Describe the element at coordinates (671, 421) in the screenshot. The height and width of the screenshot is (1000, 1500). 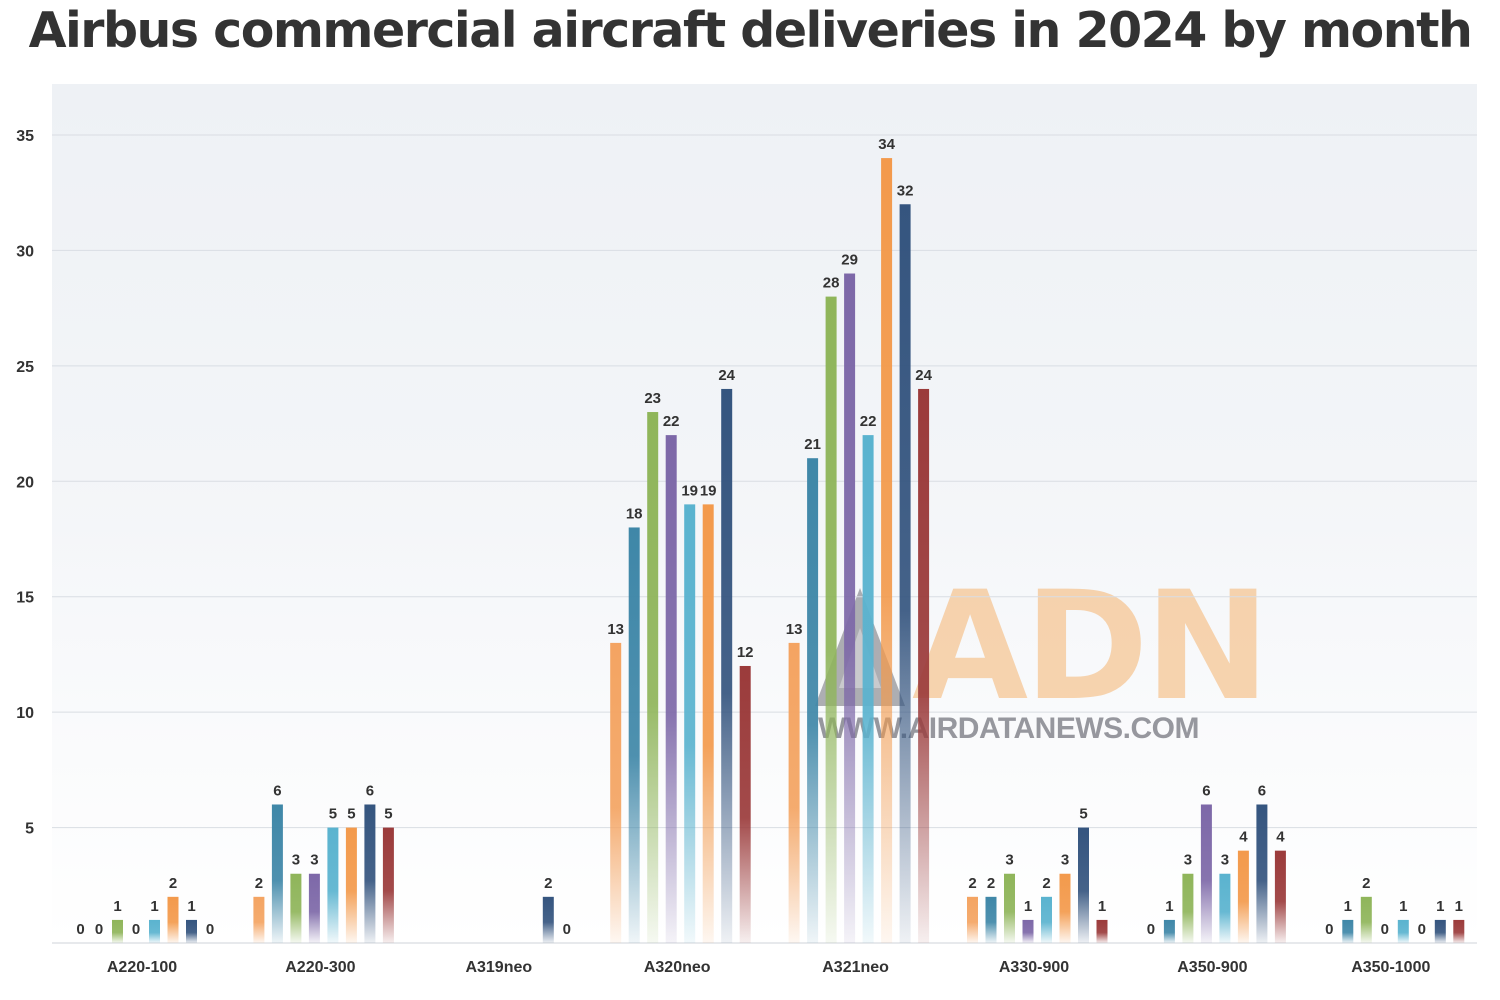
I see `data-label: 22` at that location.